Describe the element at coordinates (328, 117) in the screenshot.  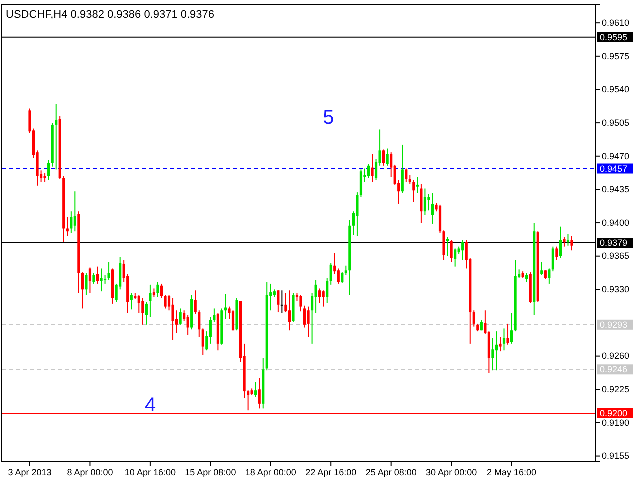
I see `annotation: 5` at that location.